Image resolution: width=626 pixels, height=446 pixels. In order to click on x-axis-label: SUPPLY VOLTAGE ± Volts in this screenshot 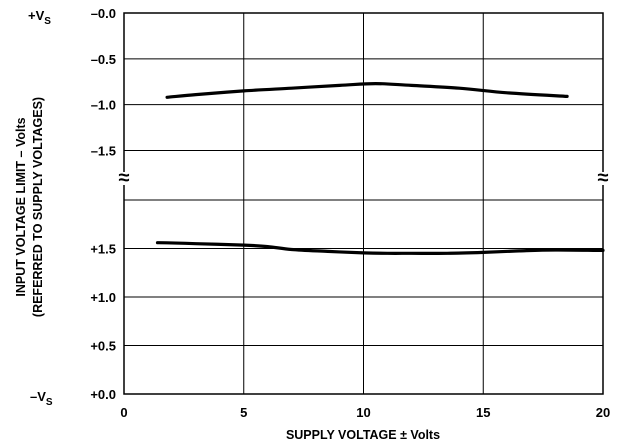, I will do `click(363, 435)`.